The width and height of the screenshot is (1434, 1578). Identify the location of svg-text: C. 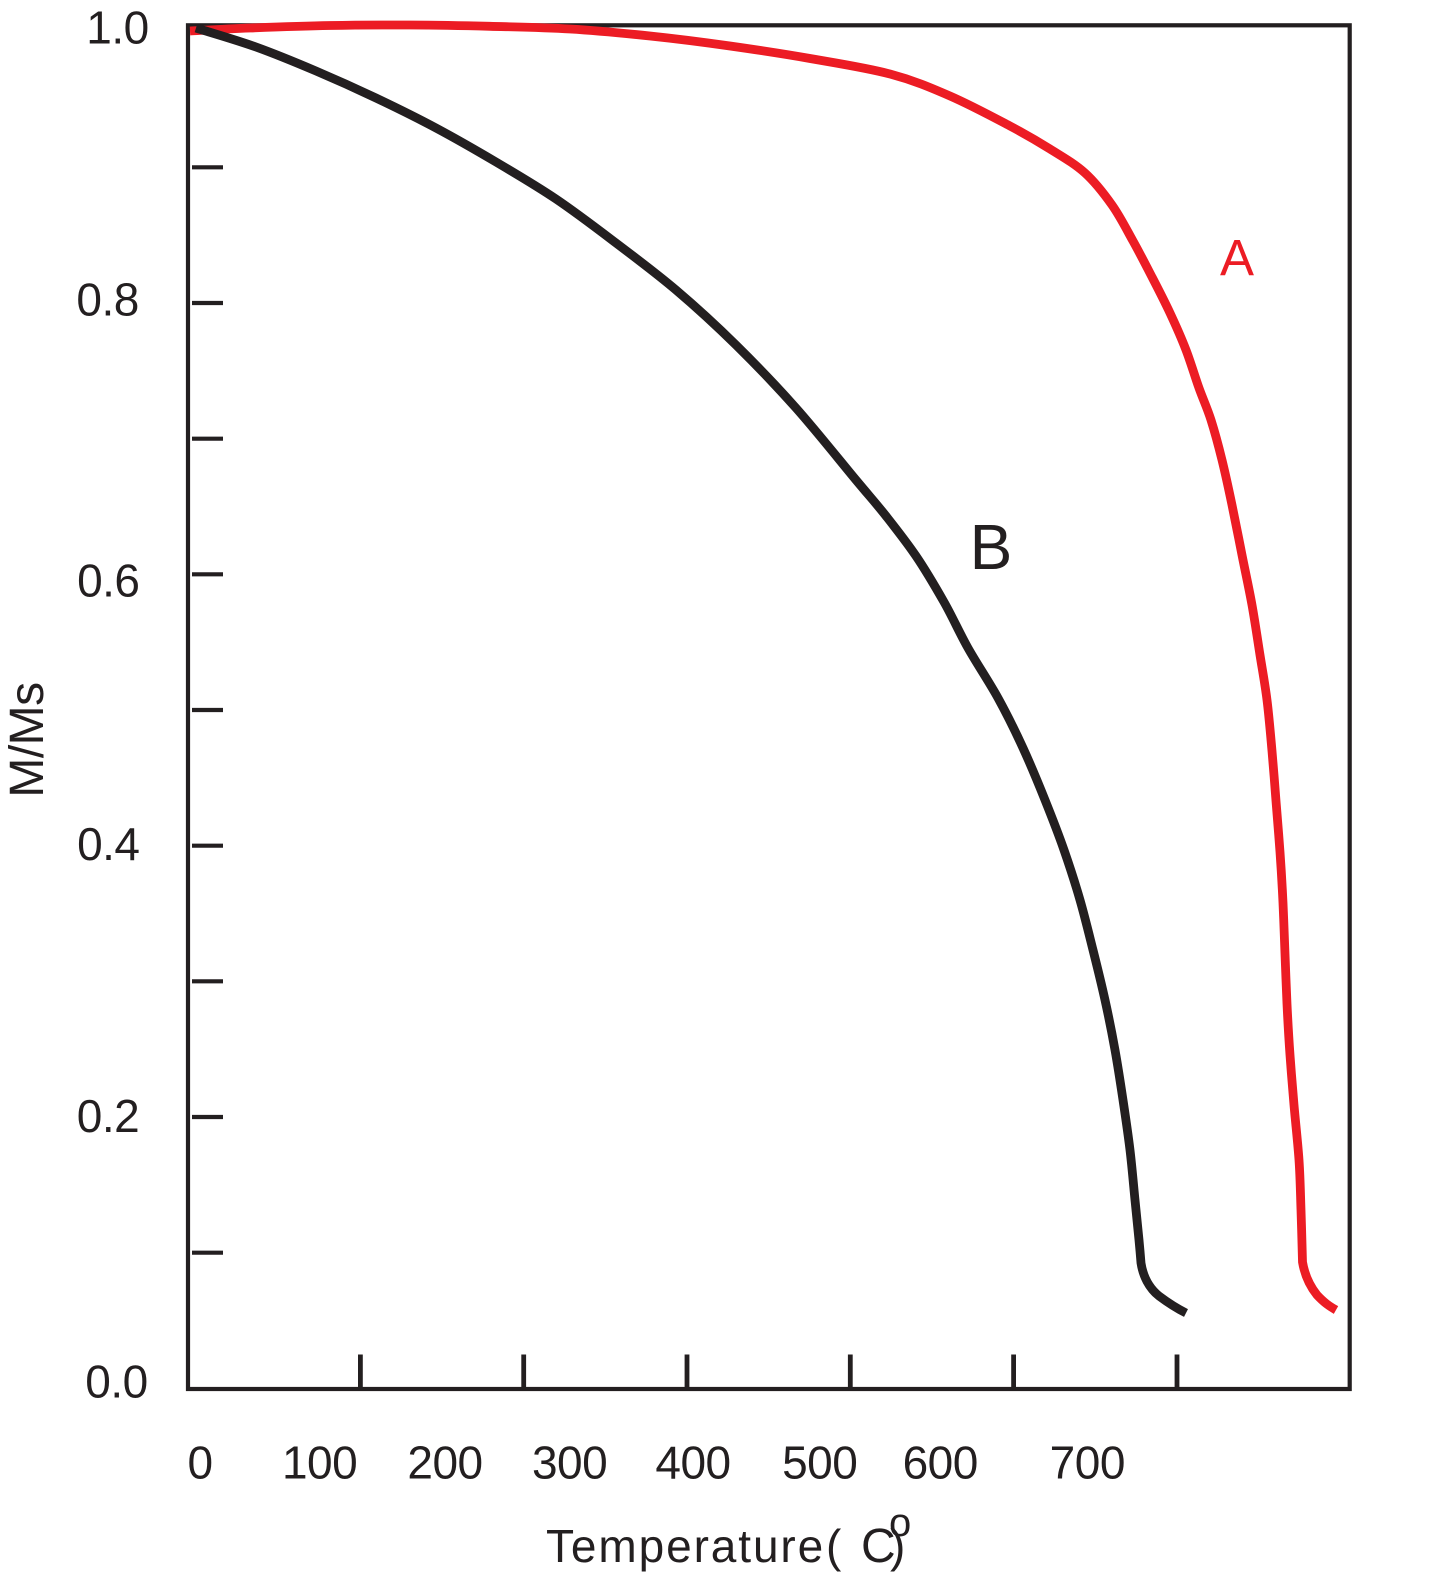
(878, 1546).